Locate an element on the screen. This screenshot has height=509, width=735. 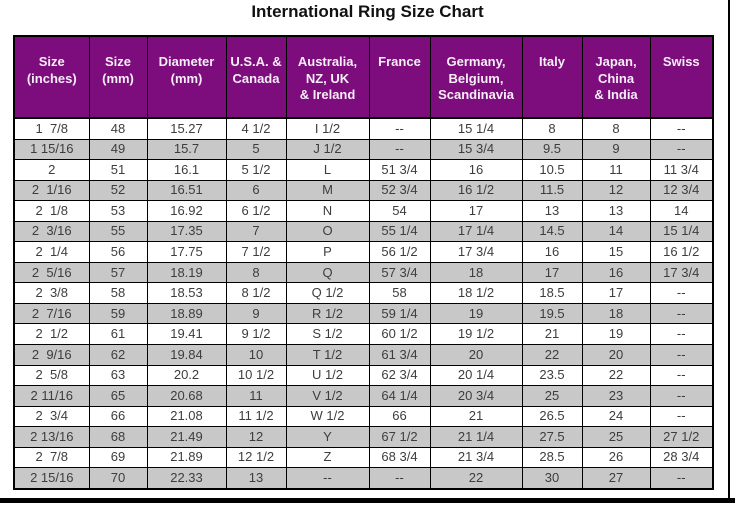
table-cell: 48 is located at coordinates (118, 128).